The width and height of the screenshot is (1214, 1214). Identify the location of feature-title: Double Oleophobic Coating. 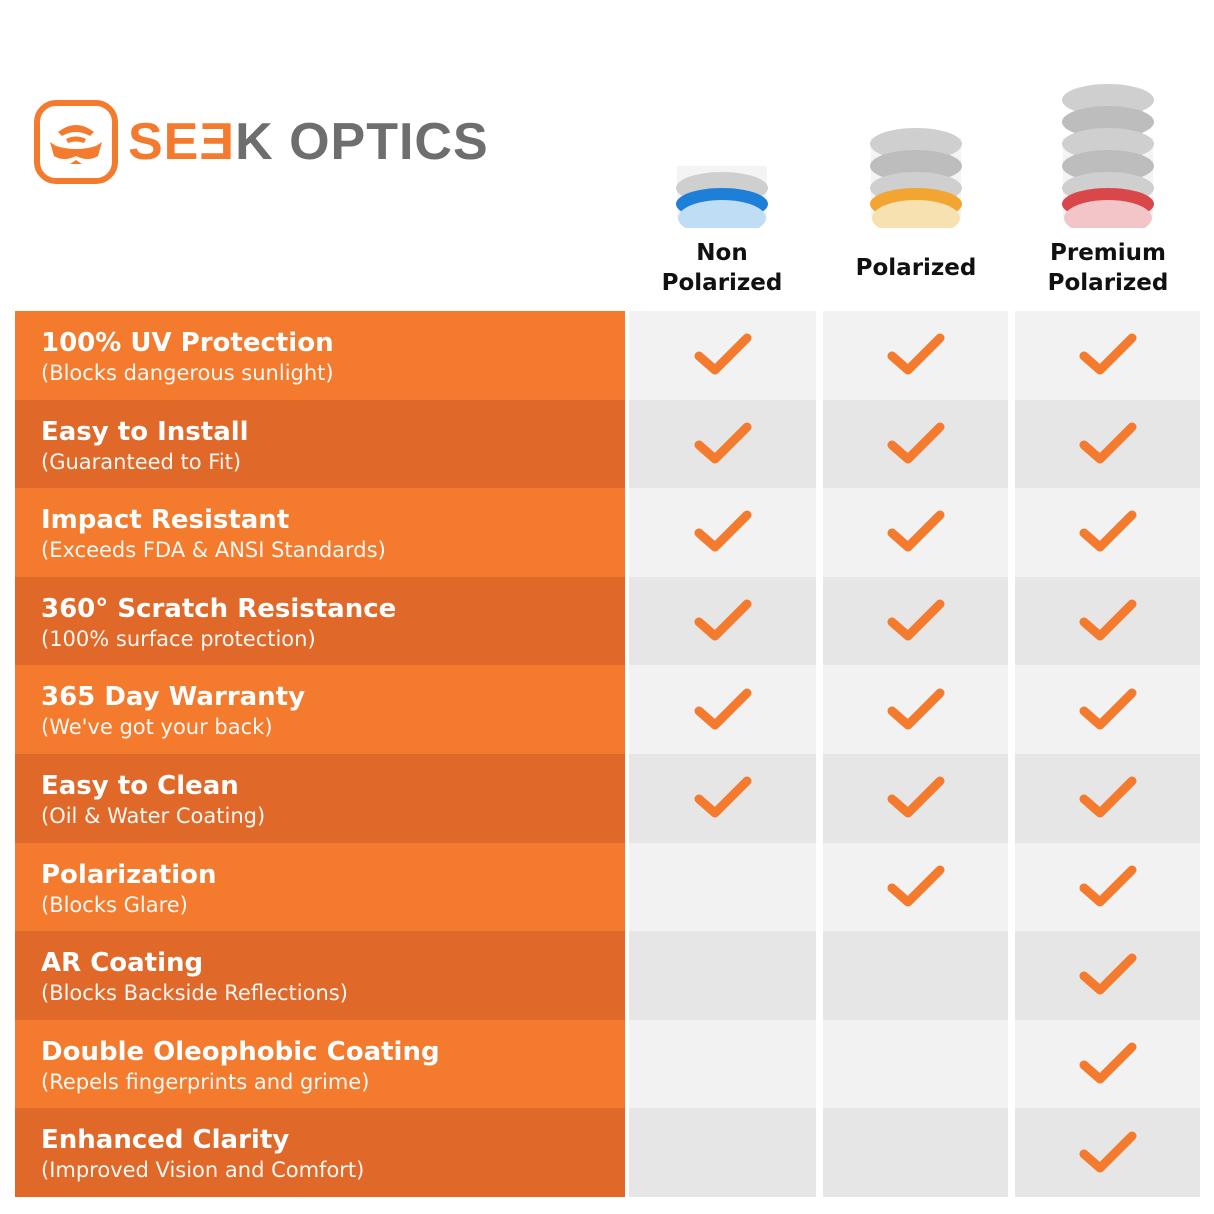
(240, 1051).